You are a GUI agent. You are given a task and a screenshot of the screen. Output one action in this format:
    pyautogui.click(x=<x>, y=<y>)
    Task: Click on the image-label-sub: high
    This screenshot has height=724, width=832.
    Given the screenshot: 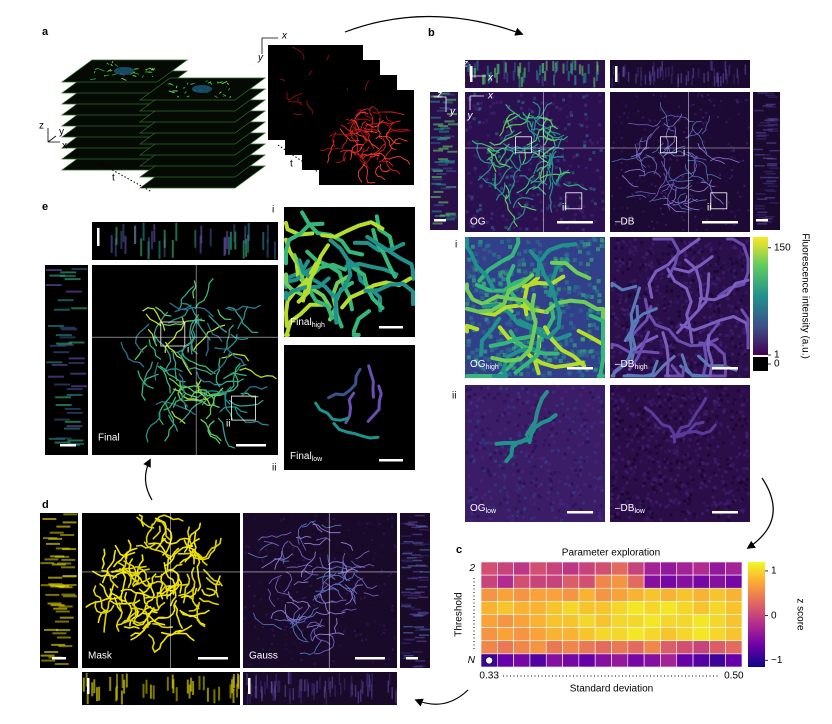 What is the action you would take?
    pyautogui.click(x=640, y=367)
    